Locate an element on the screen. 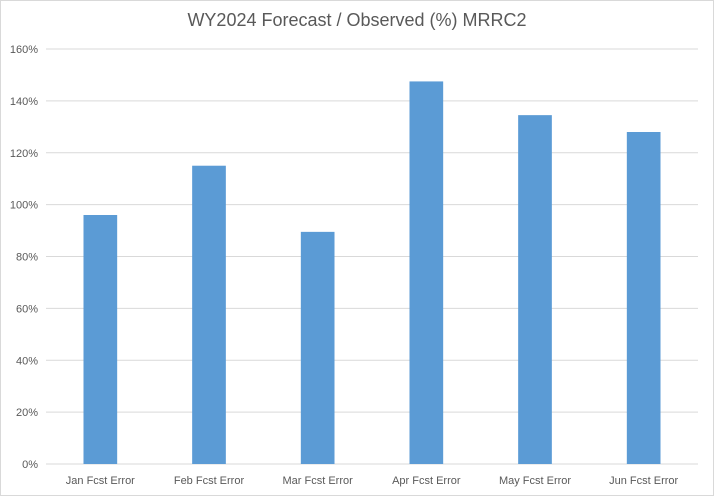 The height and width of the screenshot is (496, 714). x-tick-label: Mar Fcst Error is located at coordinates (318, 481).